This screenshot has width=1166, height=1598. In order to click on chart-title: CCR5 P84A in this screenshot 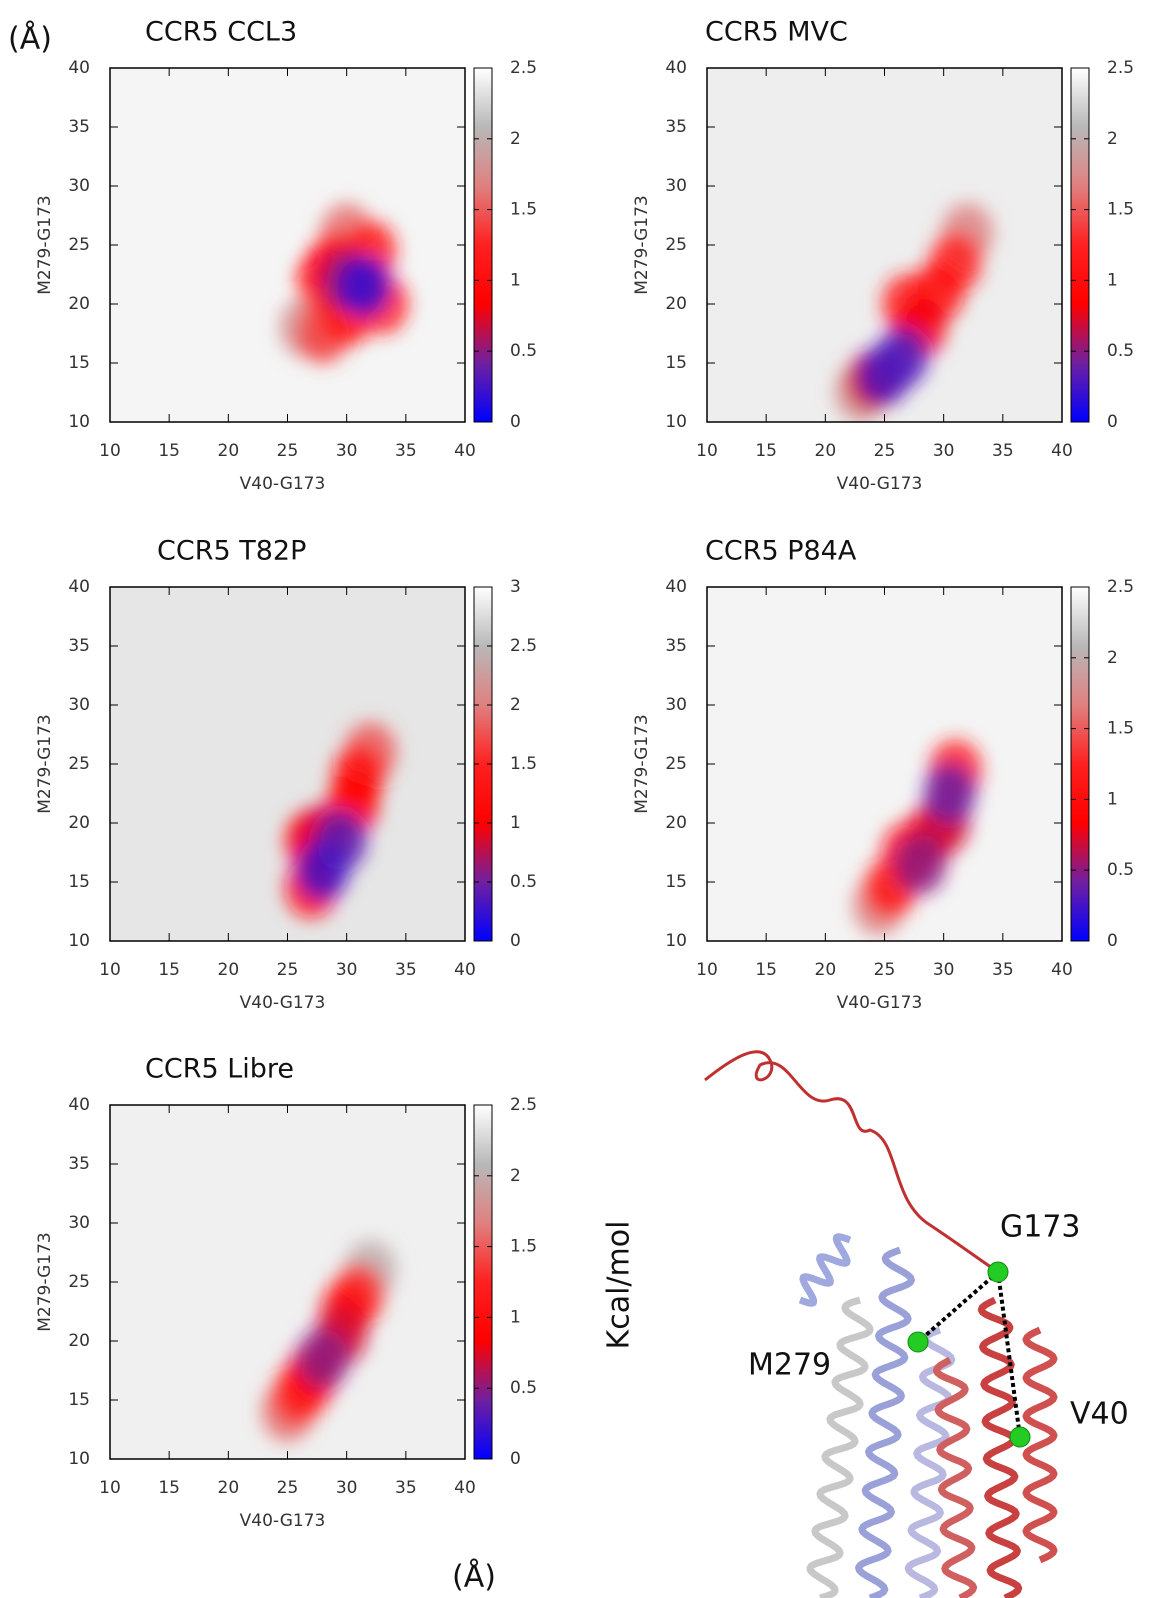, I will do `click(781, 551)`.